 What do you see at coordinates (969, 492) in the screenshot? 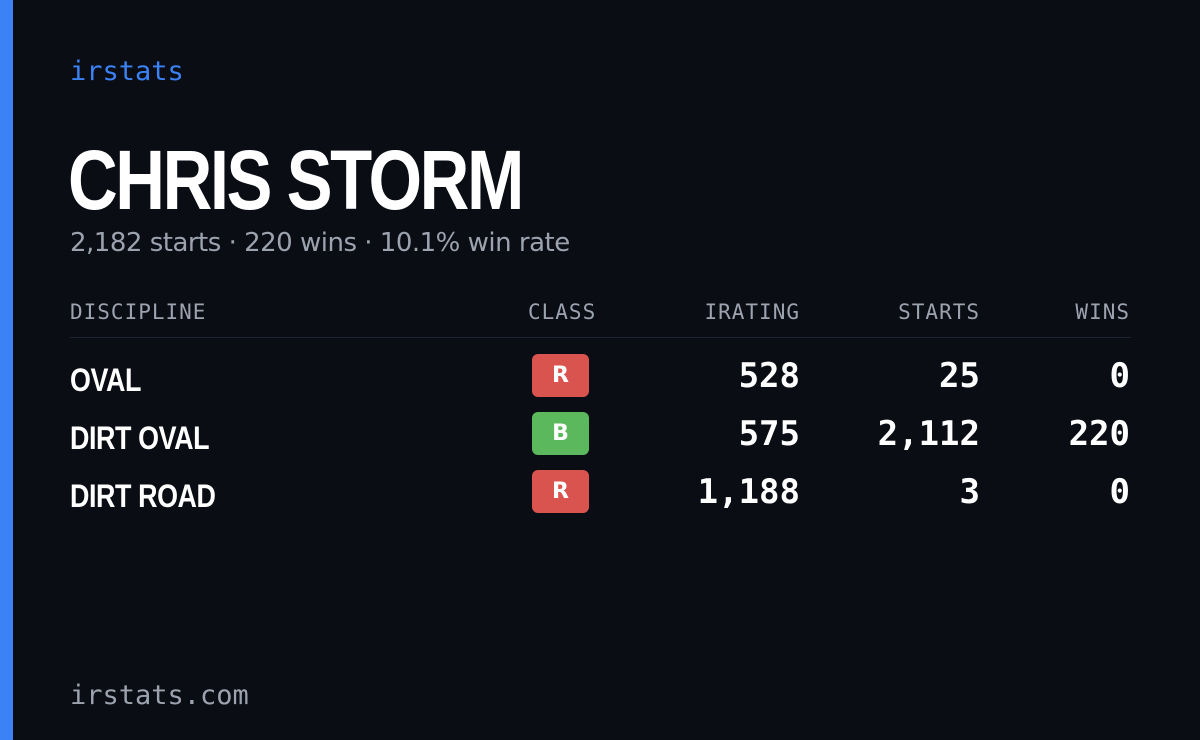
I see `starts-value: 3` at bounding box center [969, 492].